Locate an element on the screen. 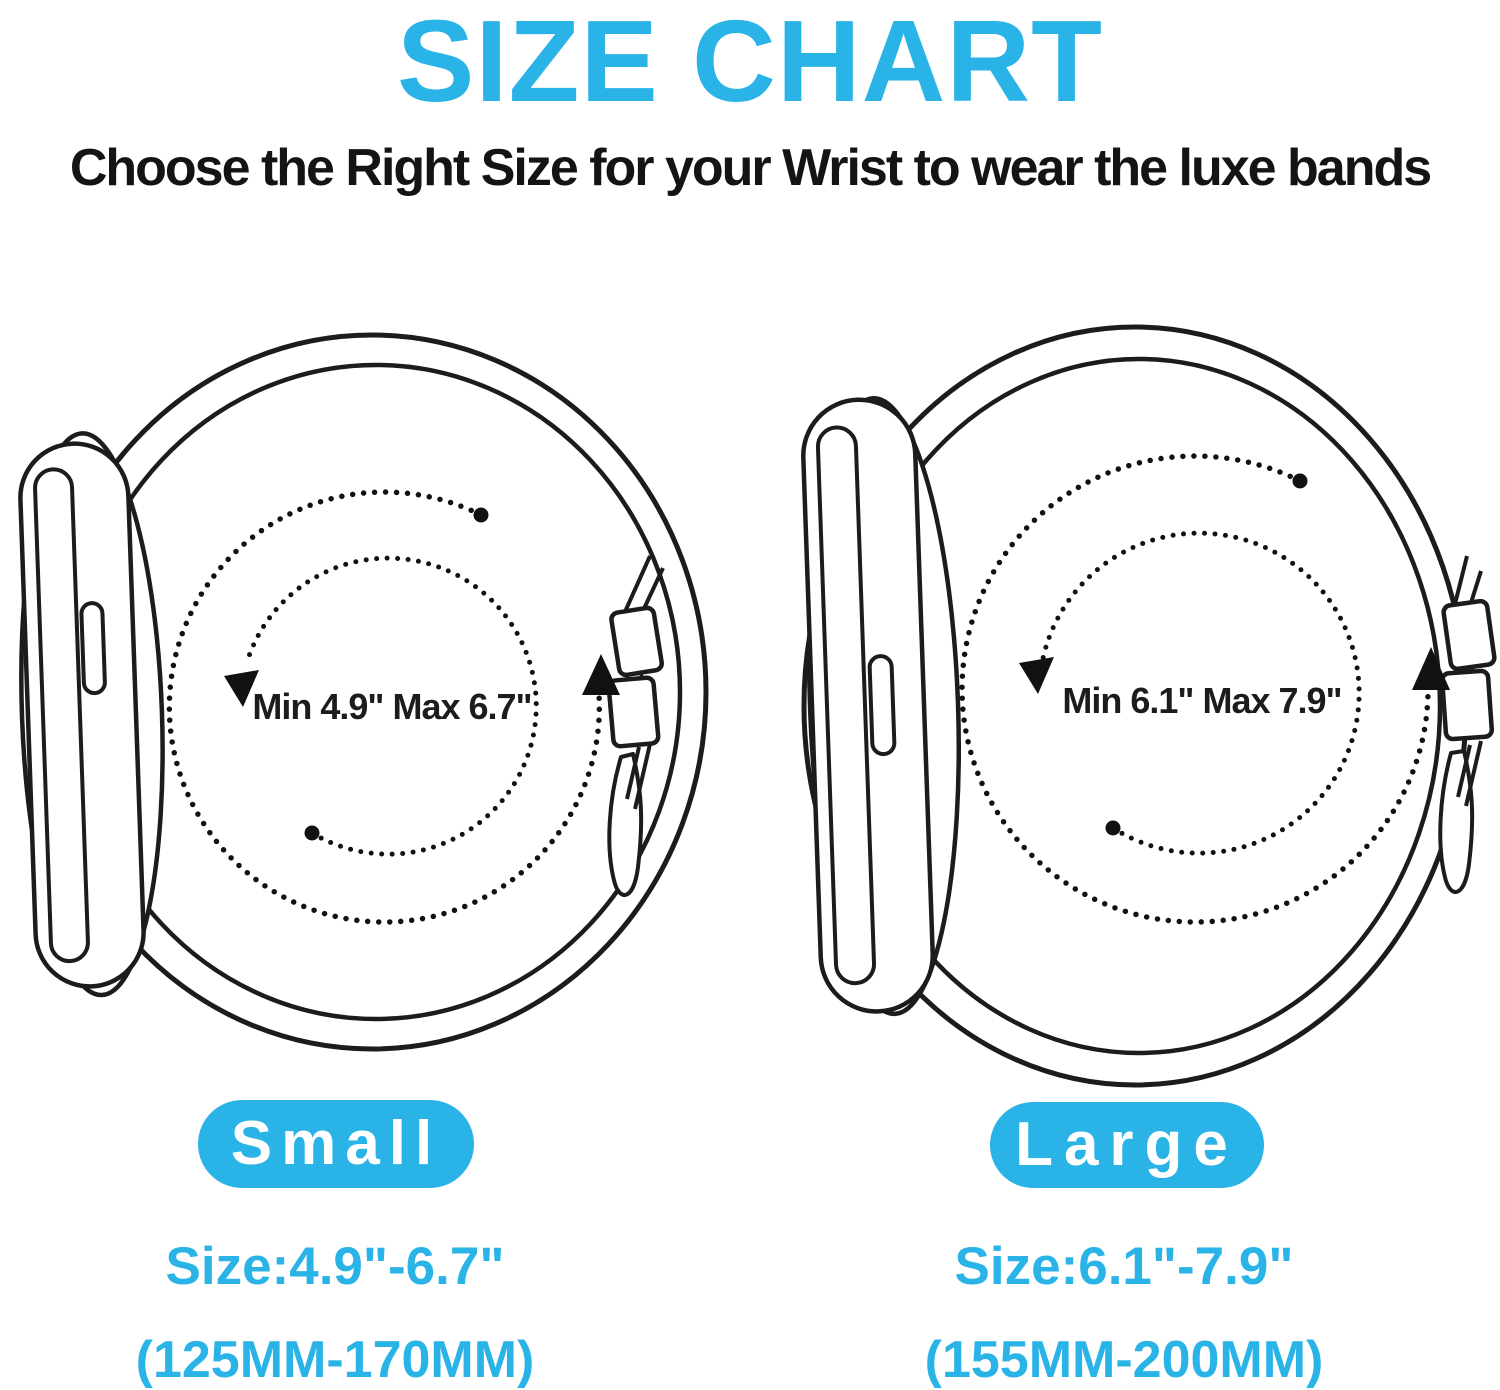 This screenshot has height=1390, width=1500. large-watch-wrap-gesture is located at coordinates (1204, 689).